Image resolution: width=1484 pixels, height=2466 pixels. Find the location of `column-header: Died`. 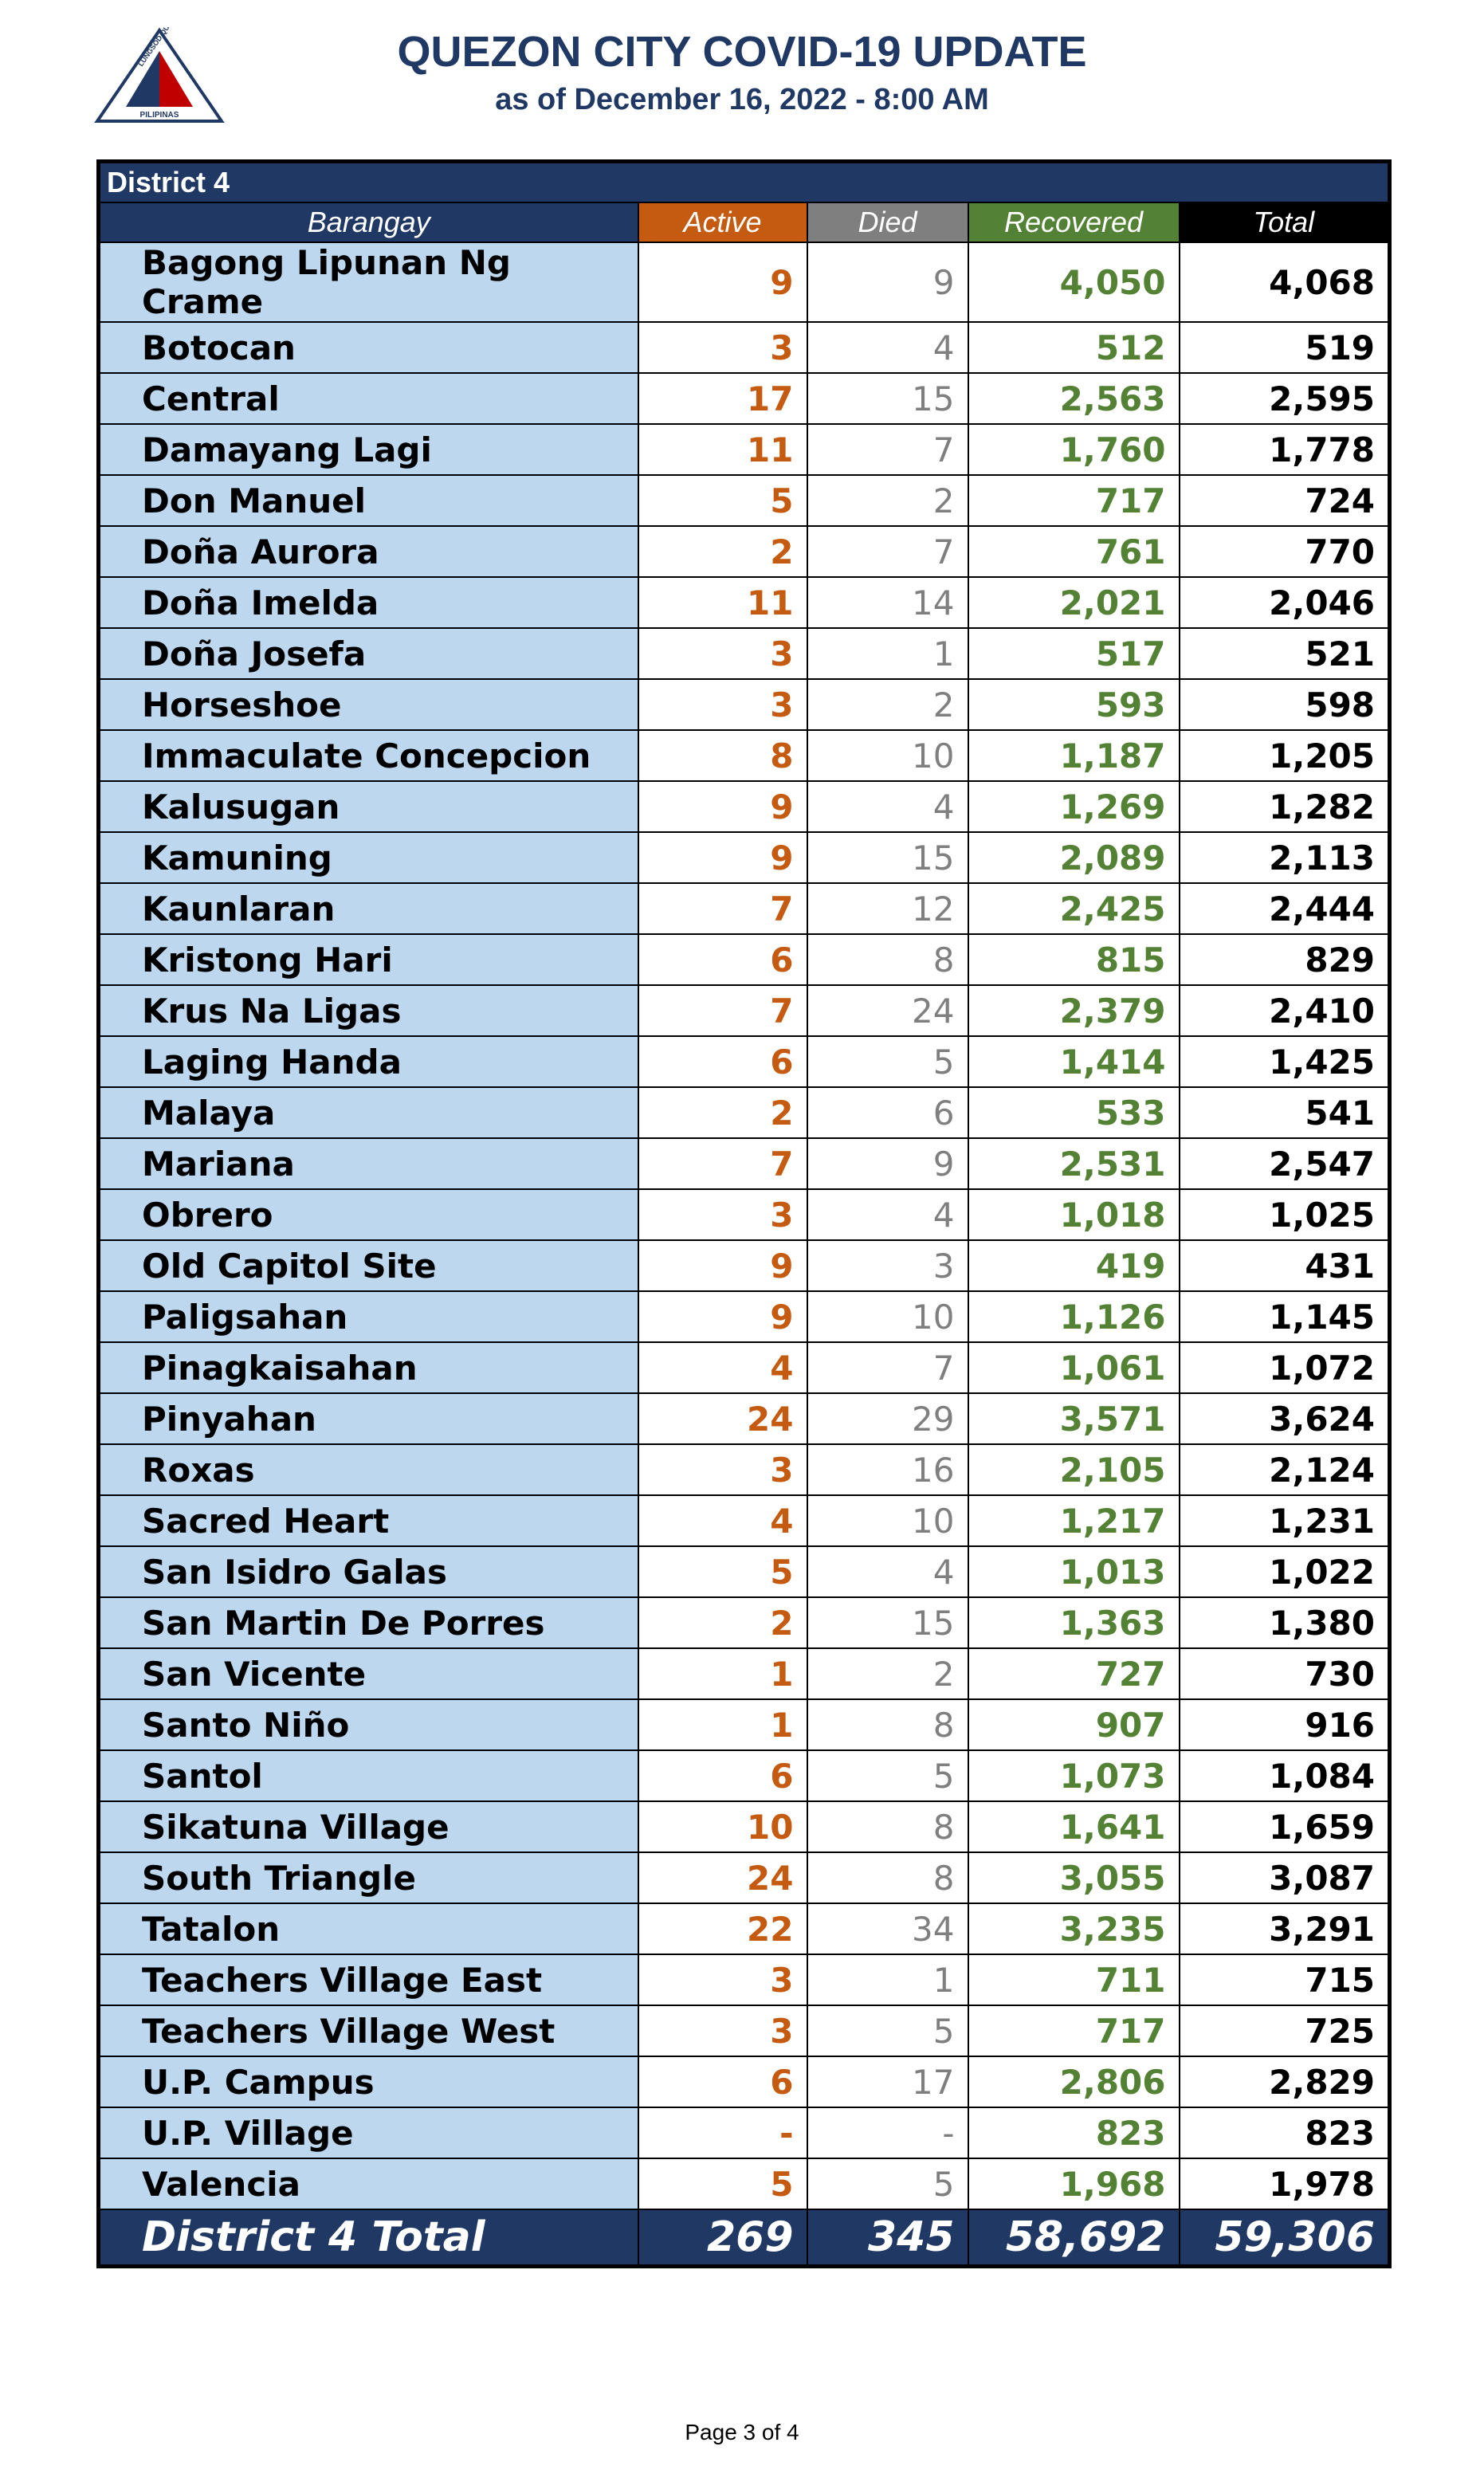

column-header: Died is located at coordinates (887, 222).